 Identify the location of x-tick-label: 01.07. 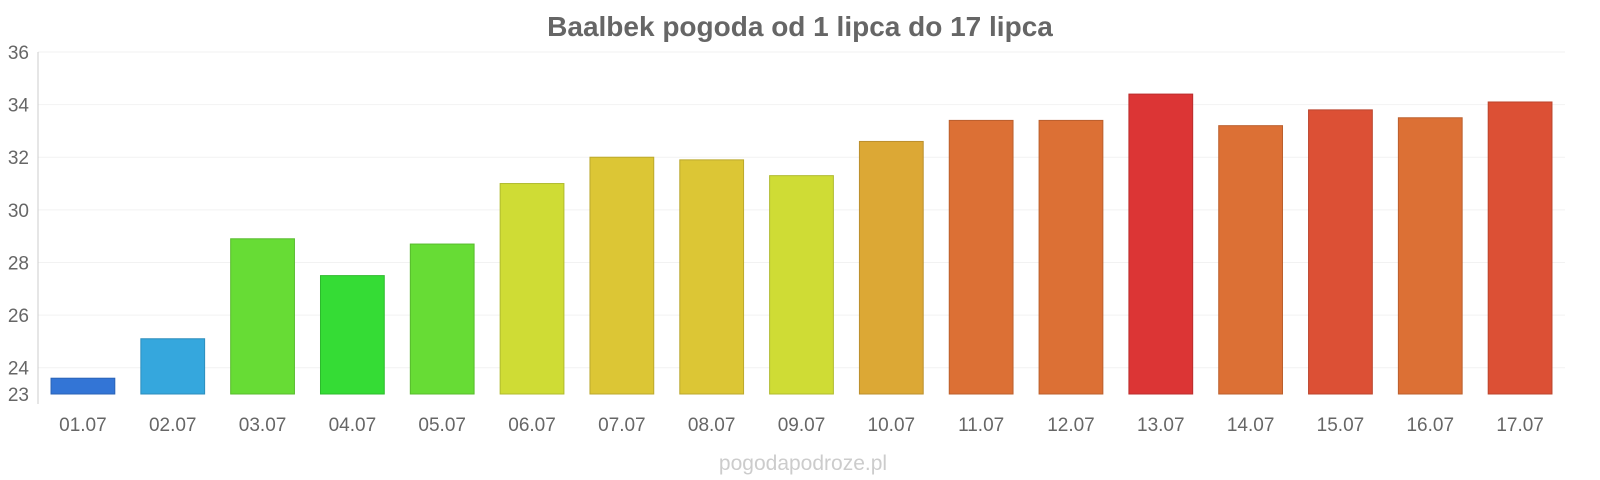
(83, 425).